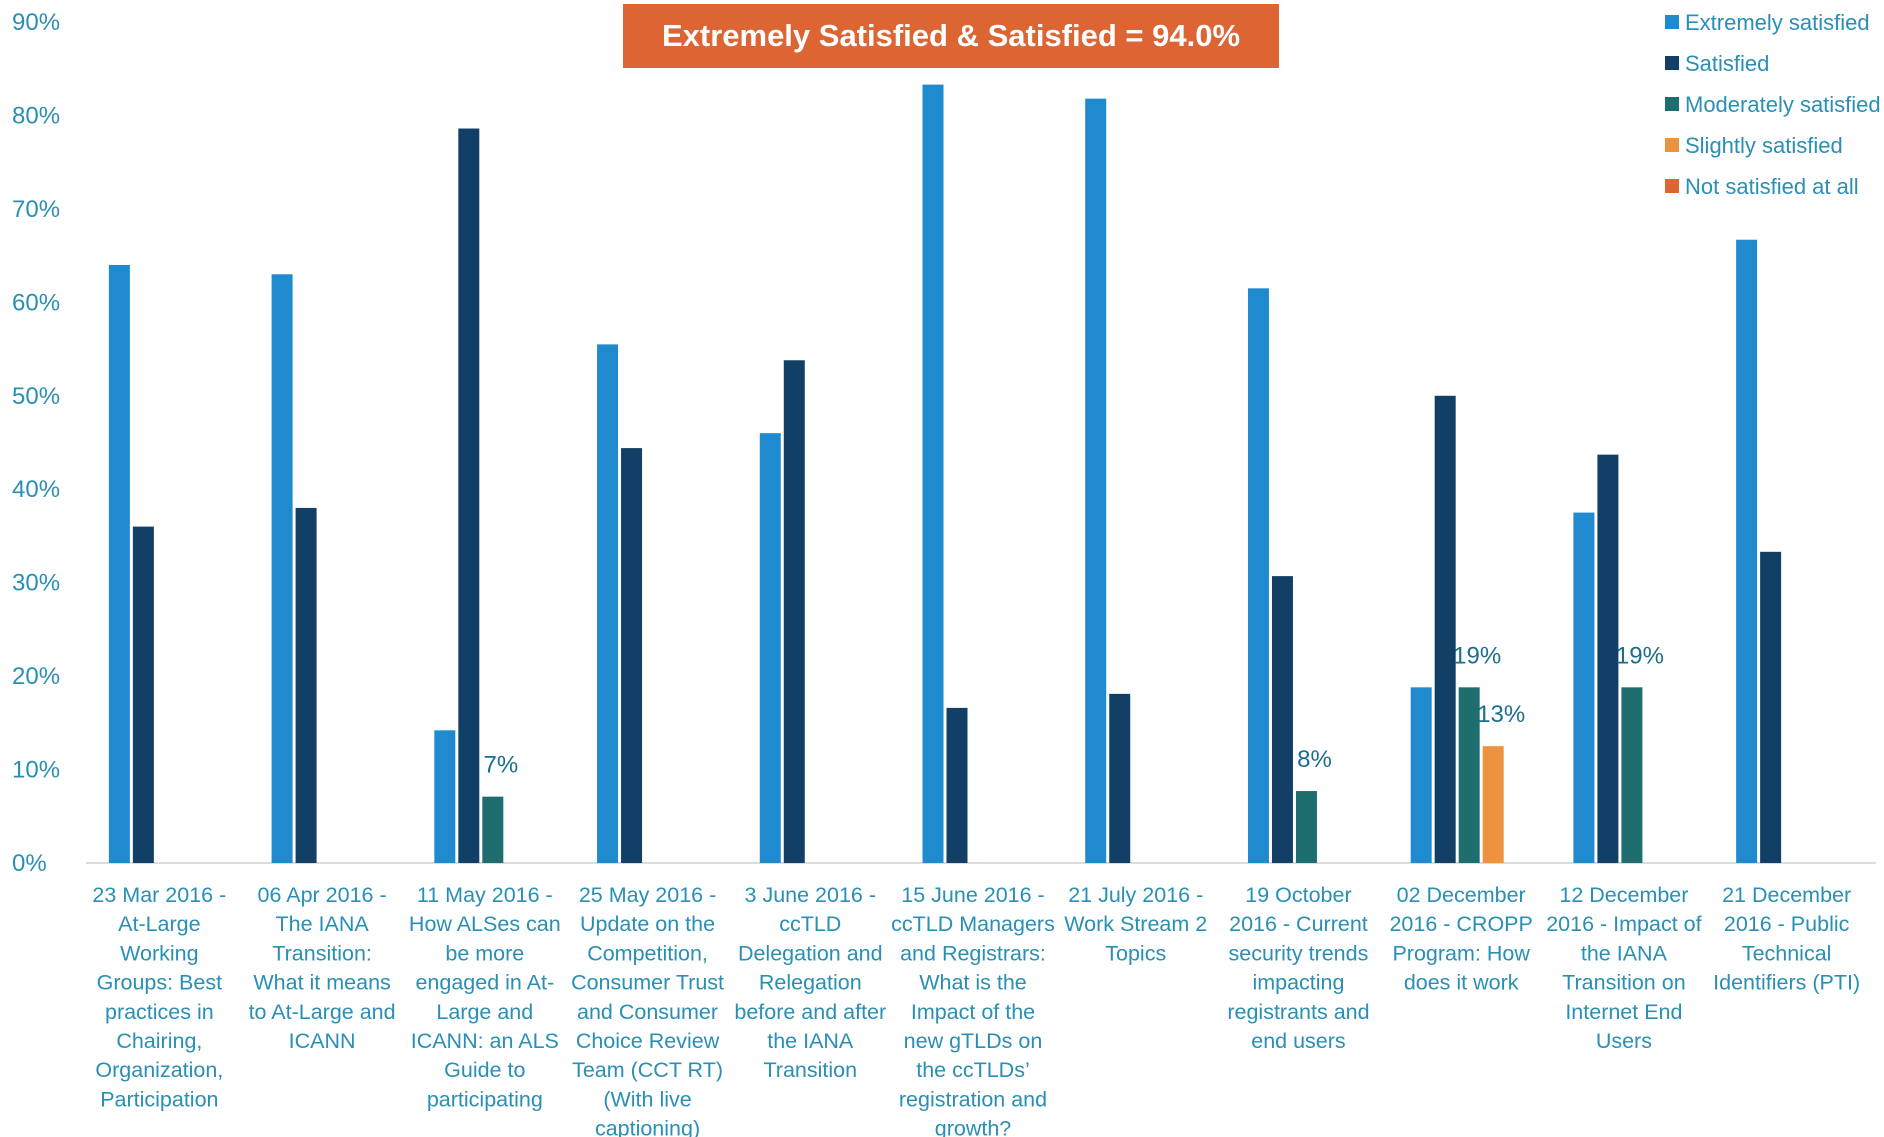 The width and height of the screenshot is (1884, 1137). What do you see at coordinates (500, 765) in the screenshot?
I see `data-label: 7%` at bounding box center [500, 765].